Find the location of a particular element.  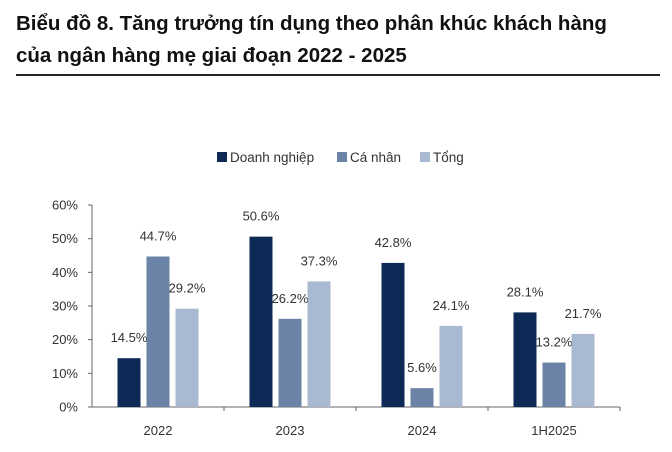

data-label: 14.5% is located at coordinates (129, 337).